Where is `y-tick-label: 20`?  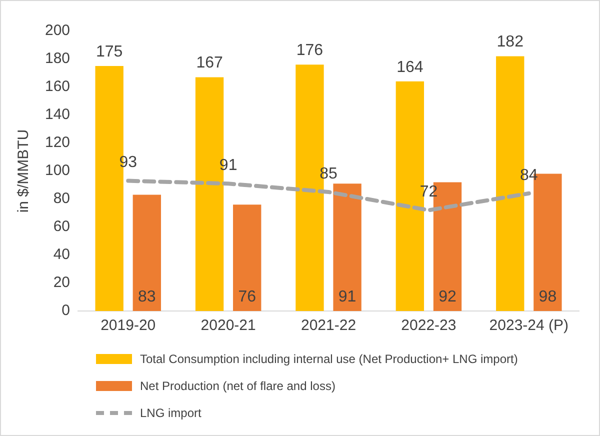
y-tick-label: 20 is located at coordinates (61, 283).